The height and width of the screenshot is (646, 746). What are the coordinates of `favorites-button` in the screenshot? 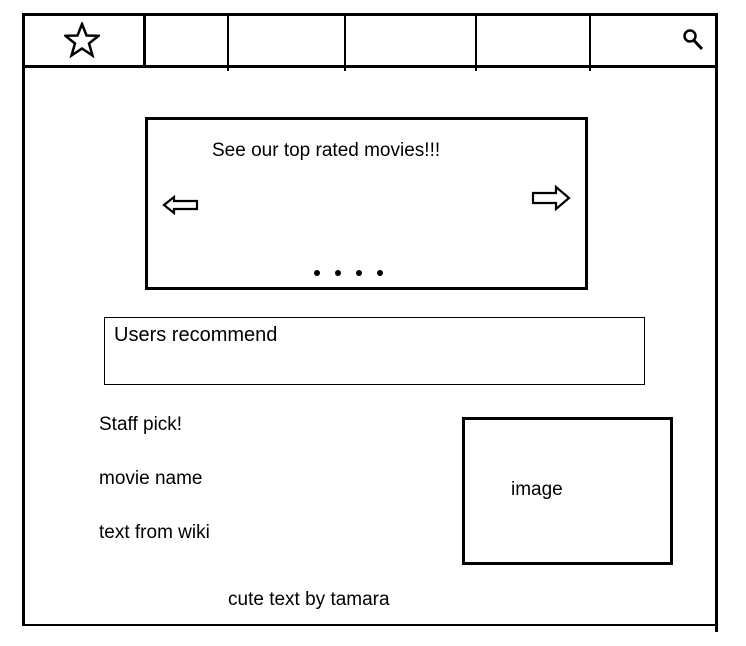 It's located at (85, 40).